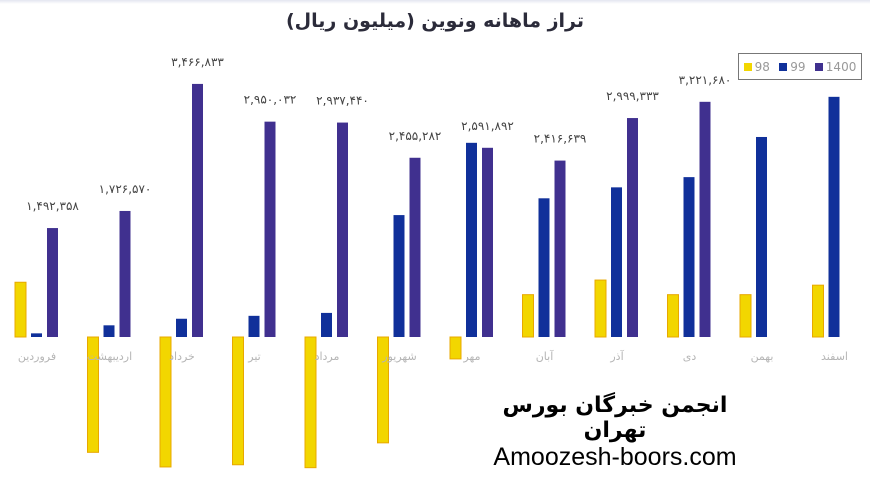 The width and height of the screenshot is (870, 488). Describe the element at coordinates (471, 356) in the screenshot. I see `x-tick-label: مهر` at that location.